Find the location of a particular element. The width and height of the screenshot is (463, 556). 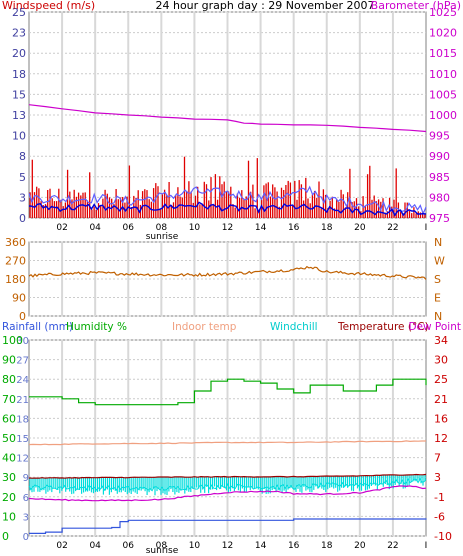

temperature-tick: -1 is located at coordinates (439, 497).